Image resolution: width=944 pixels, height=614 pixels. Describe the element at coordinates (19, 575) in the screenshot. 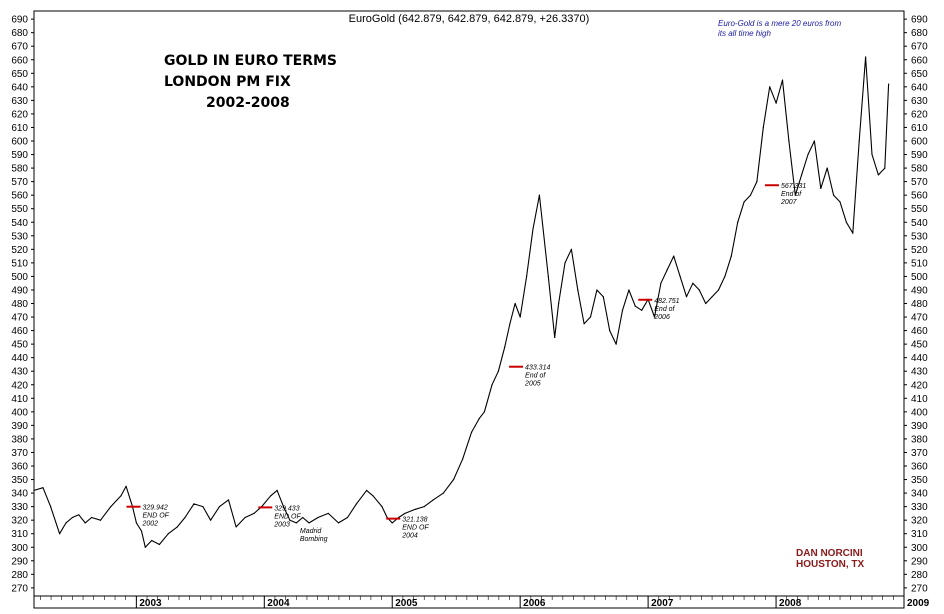

I see `y-tick-label-left: 280` at that location.